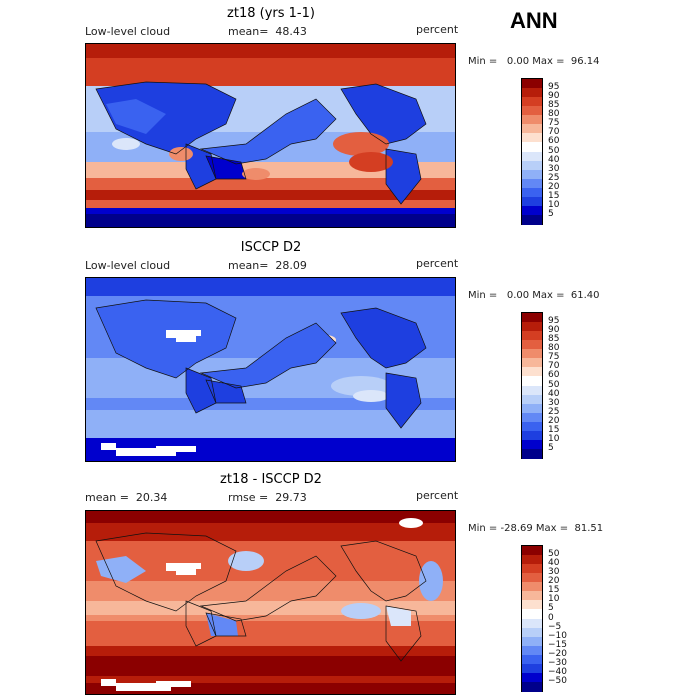 This screenshot has width=700, height=700. What do you see at coordinates (534, 295) in the screenshot?
I see `min-max-label: Min = 0.00 Max = 61.40` at bounding box center [534, 295].